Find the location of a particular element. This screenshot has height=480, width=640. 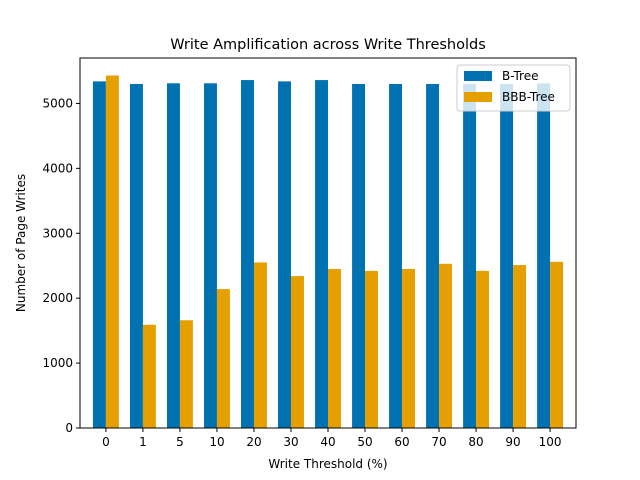

legend: B-Tree BBB-Tree is located at coordinates (513, 88).